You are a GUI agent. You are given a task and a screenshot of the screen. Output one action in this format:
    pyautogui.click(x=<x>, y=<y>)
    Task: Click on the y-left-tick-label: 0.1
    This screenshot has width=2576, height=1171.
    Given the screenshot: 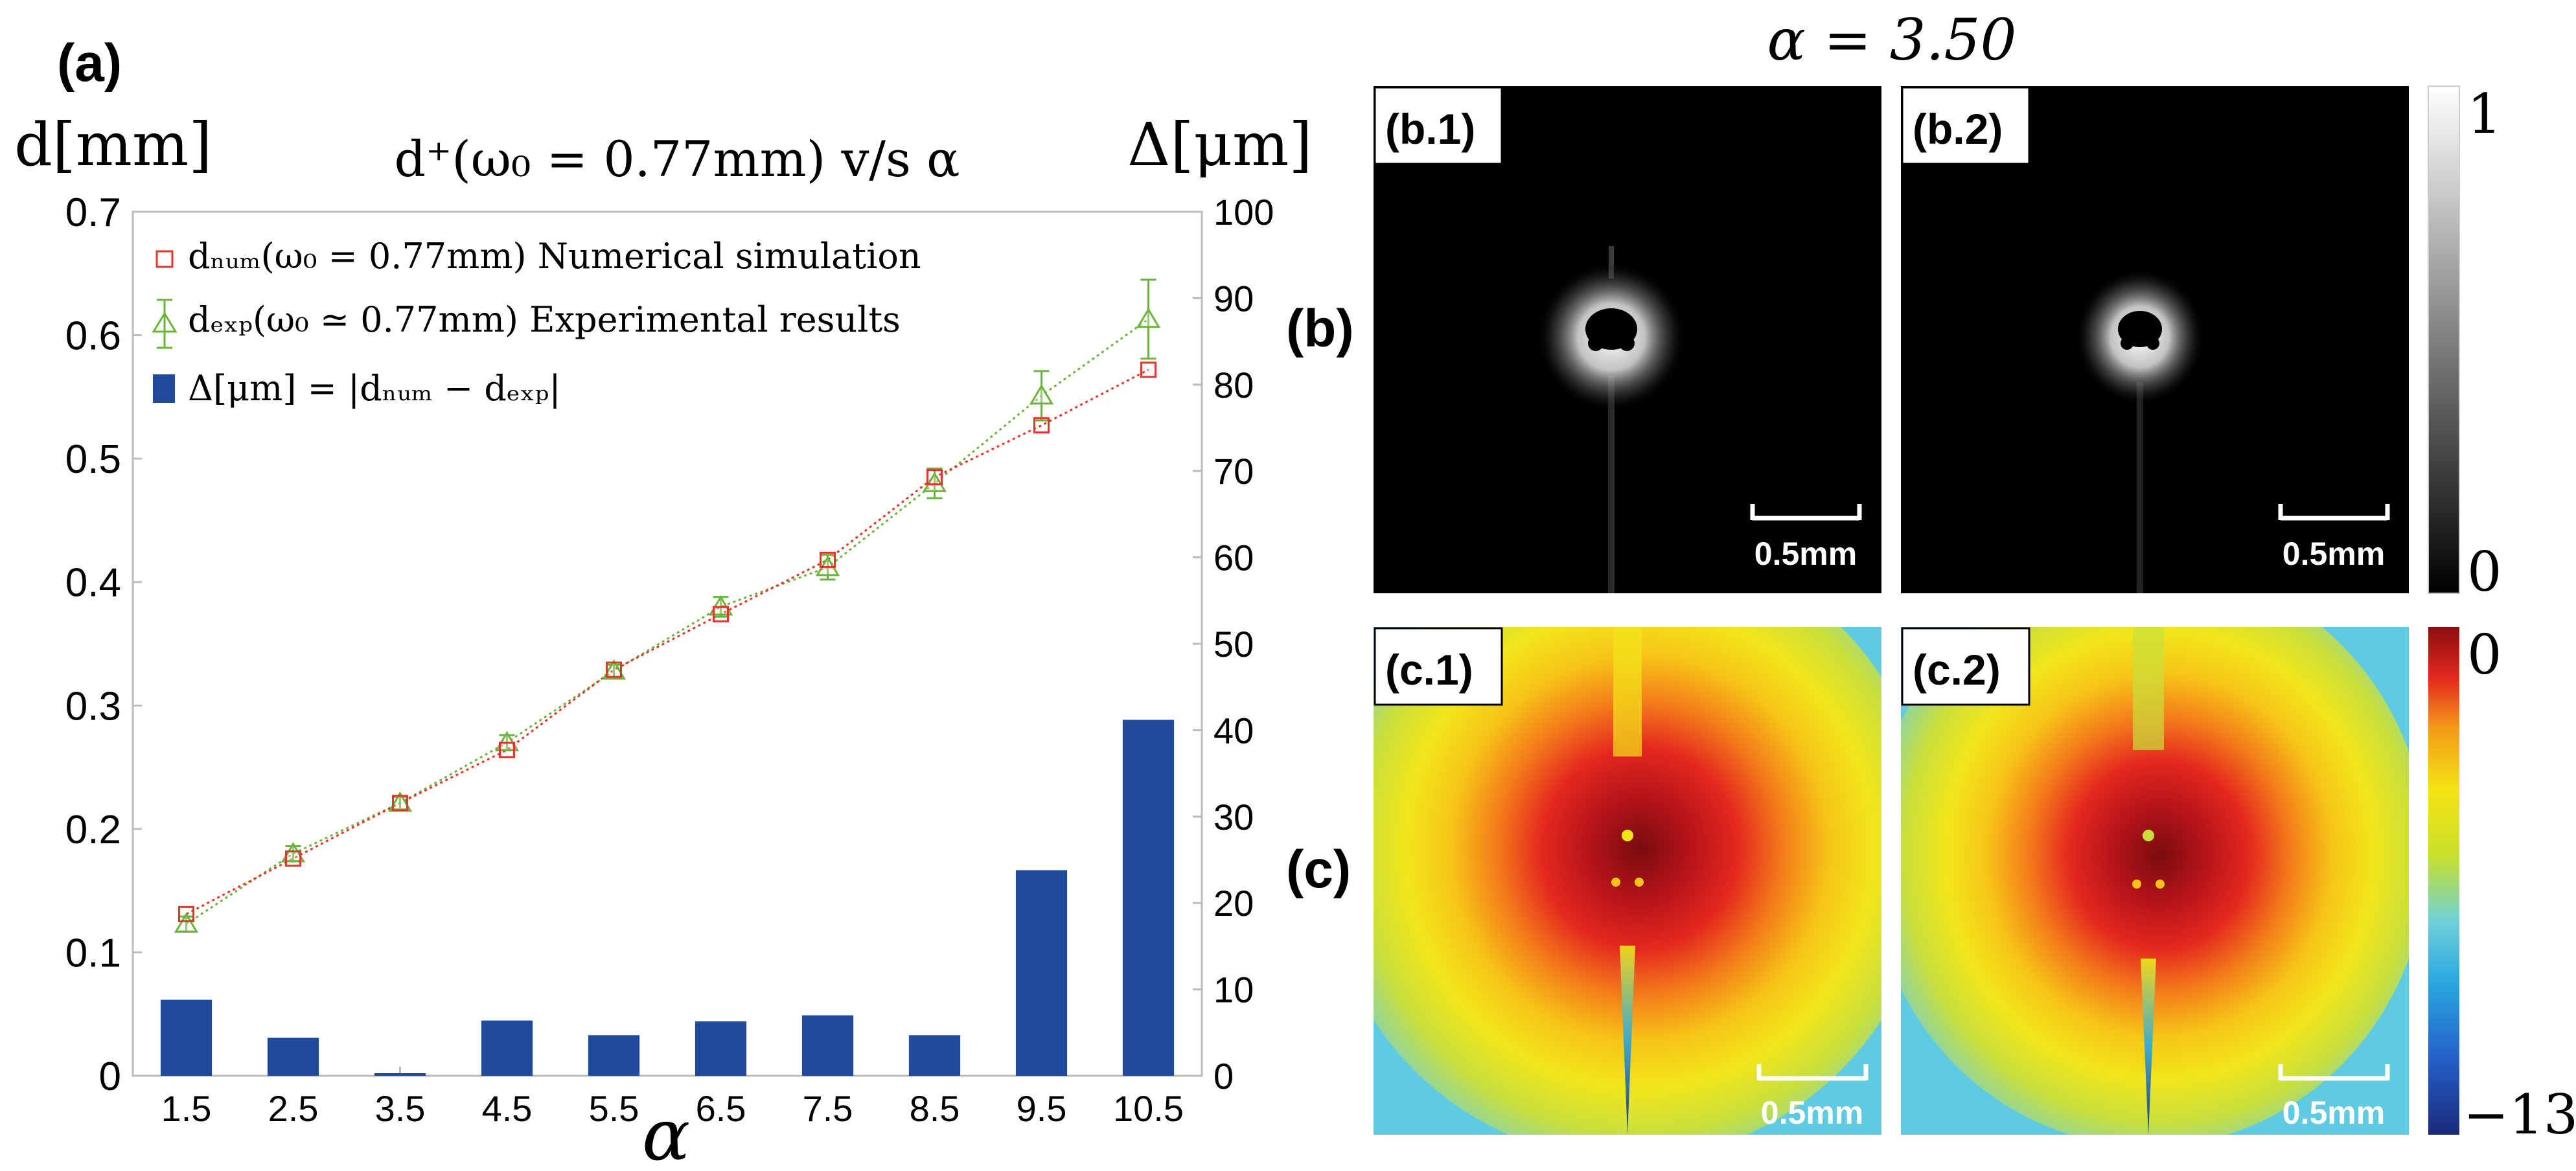 What is the action you would take?
    pyautogui.click(x=93, y=953)
    